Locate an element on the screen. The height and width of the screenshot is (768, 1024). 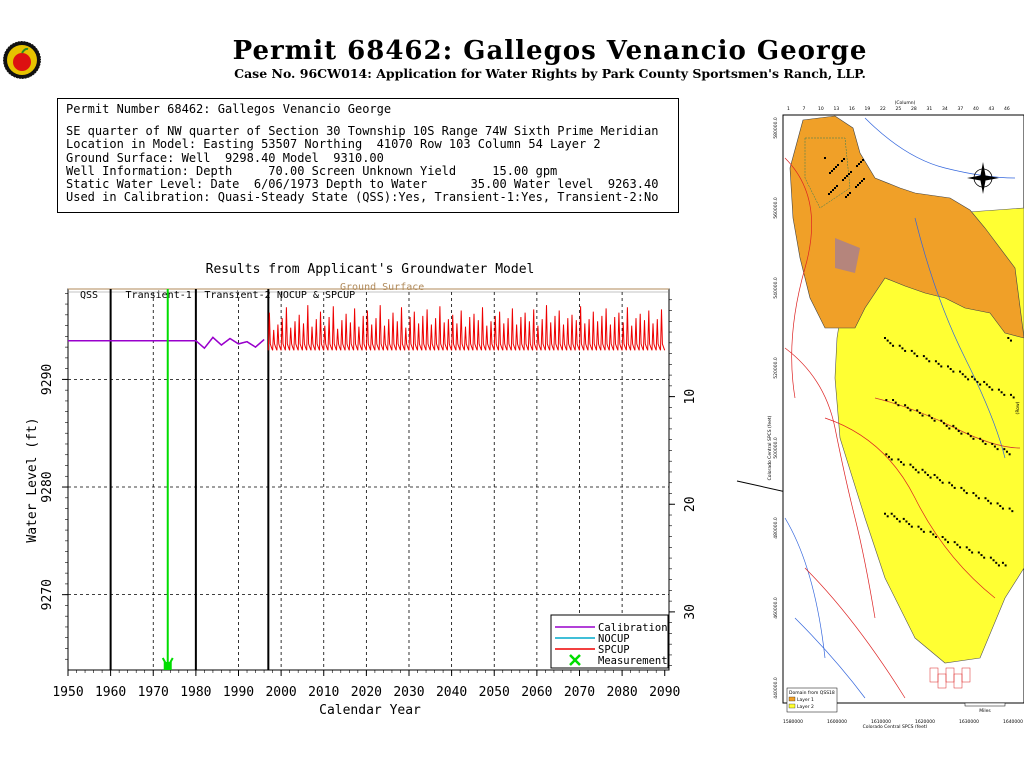
map-column-tick: 16 is located at coordinates (852, 109).